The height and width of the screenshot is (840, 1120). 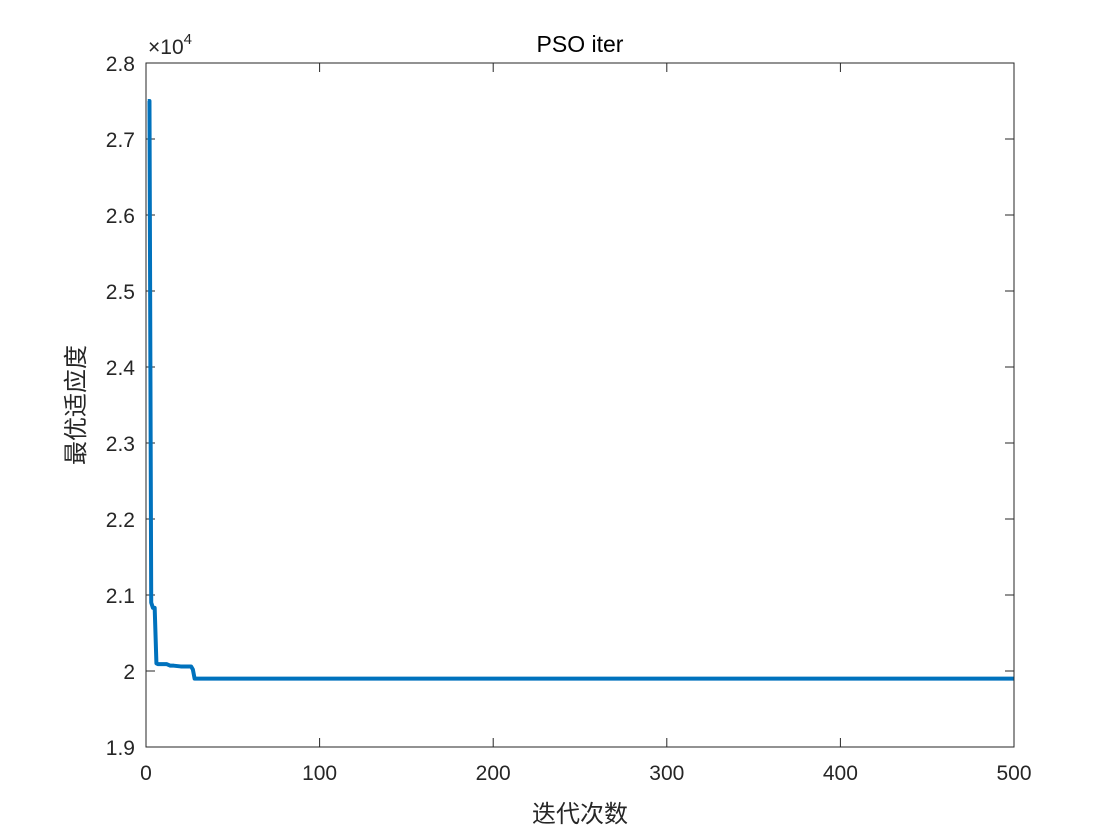 I want to click on y-tick-label: 2.2, so click(x=120, y=520).